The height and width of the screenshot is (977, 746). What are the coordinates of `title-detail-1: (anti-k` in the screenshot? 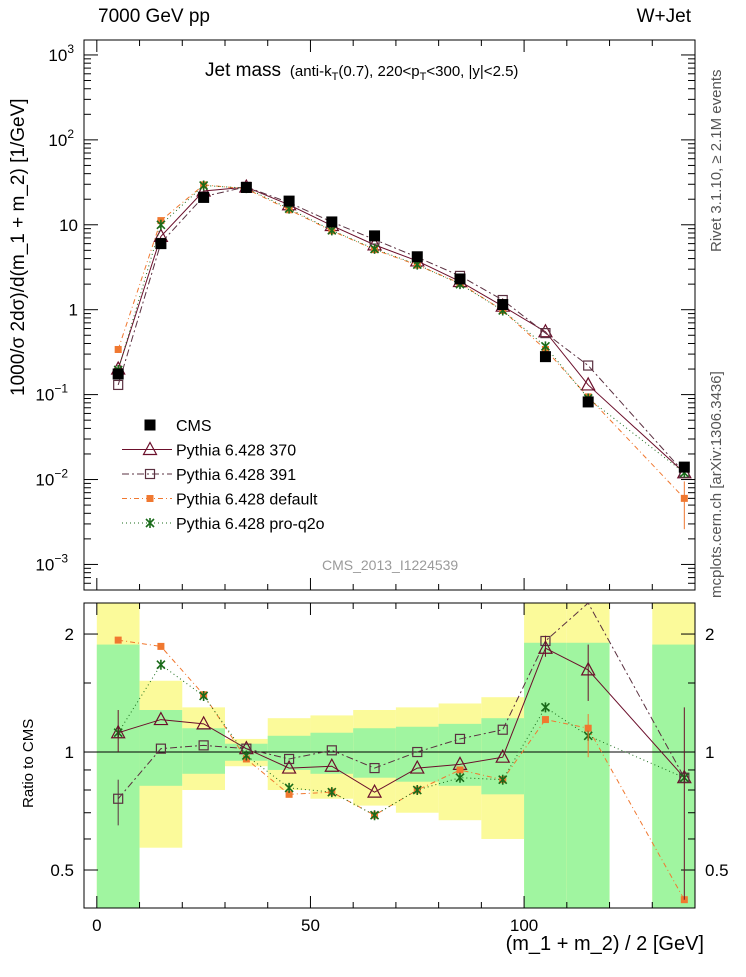 It's located at (310, 71).